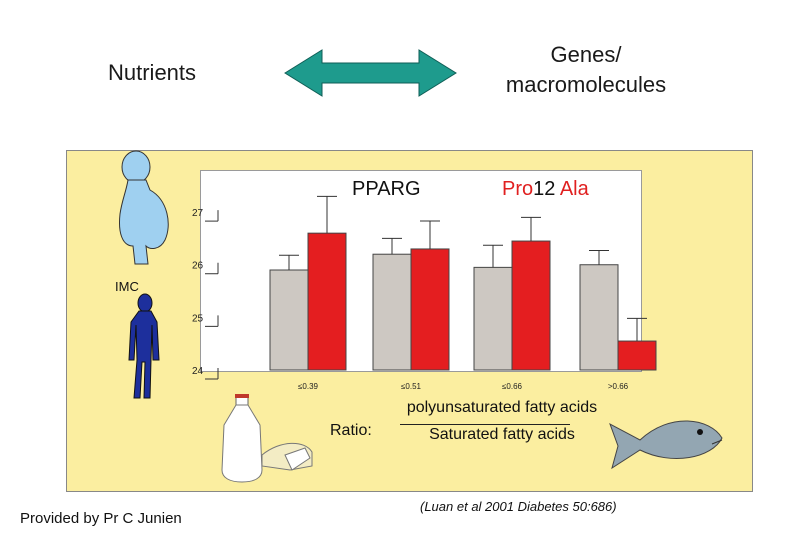 This screenshot has height=540, width=811. I want to click on variant-pro: Pro, so click(518, 189).